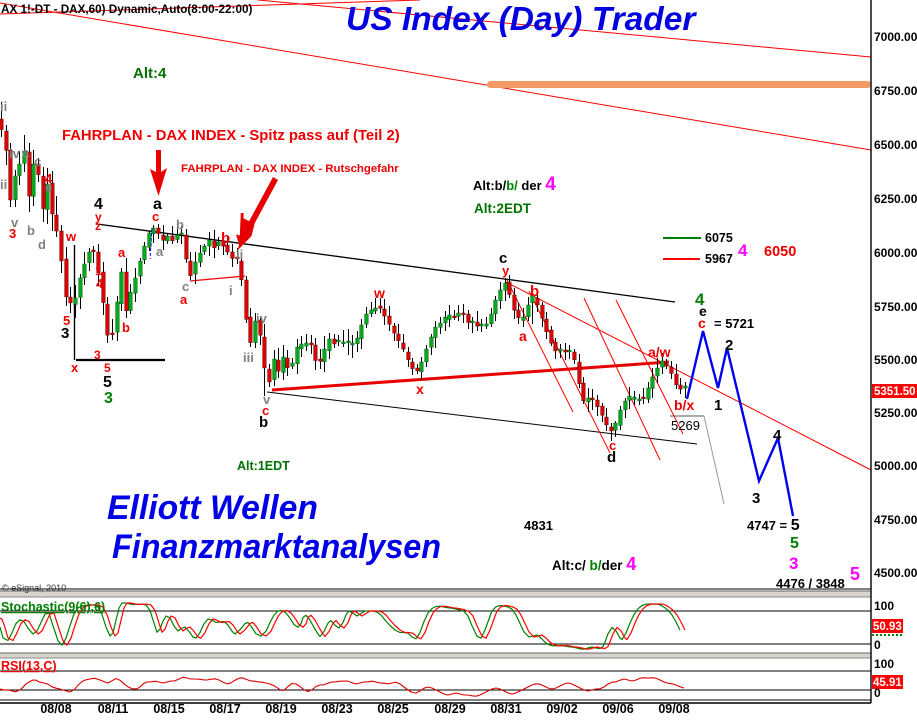 Image resolution: width=917 pixels, height=721 pixels. I want to click on svg-text: 6250.00, so click(895, 199).